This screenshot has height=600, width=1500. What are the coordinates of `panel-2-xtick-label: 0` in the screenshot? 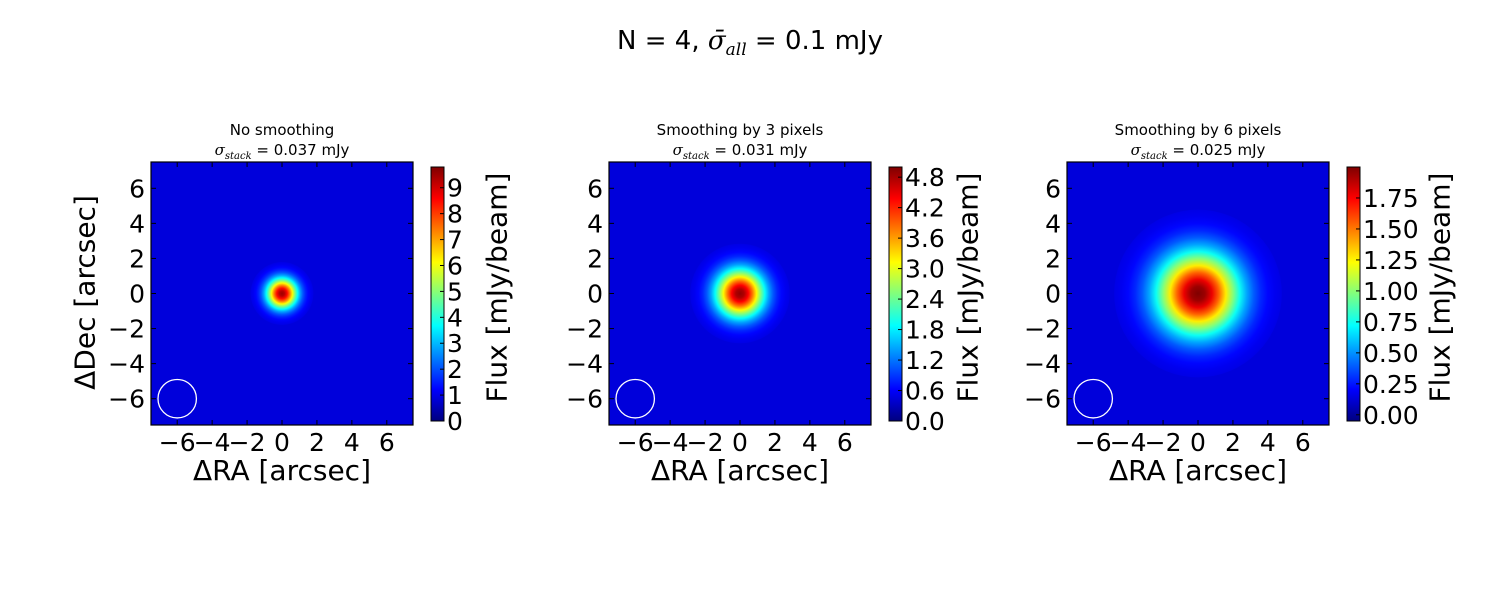 It's located at (740, 442).